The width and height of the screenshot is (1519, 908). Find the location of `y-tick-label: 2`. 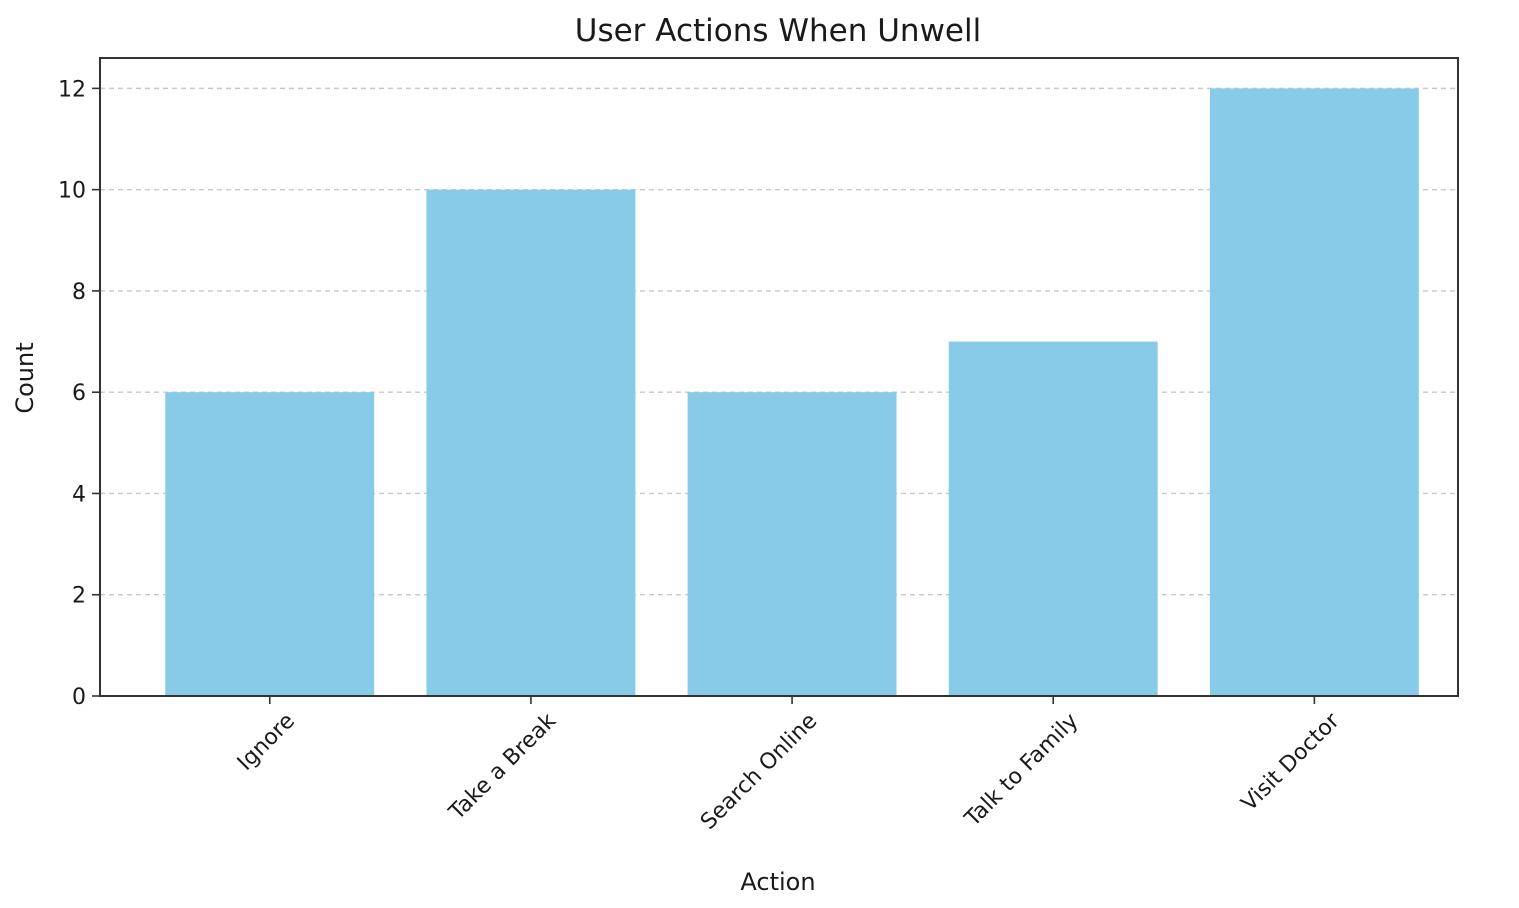

y-tick-label: 2 is located at coordinates (79, 596).